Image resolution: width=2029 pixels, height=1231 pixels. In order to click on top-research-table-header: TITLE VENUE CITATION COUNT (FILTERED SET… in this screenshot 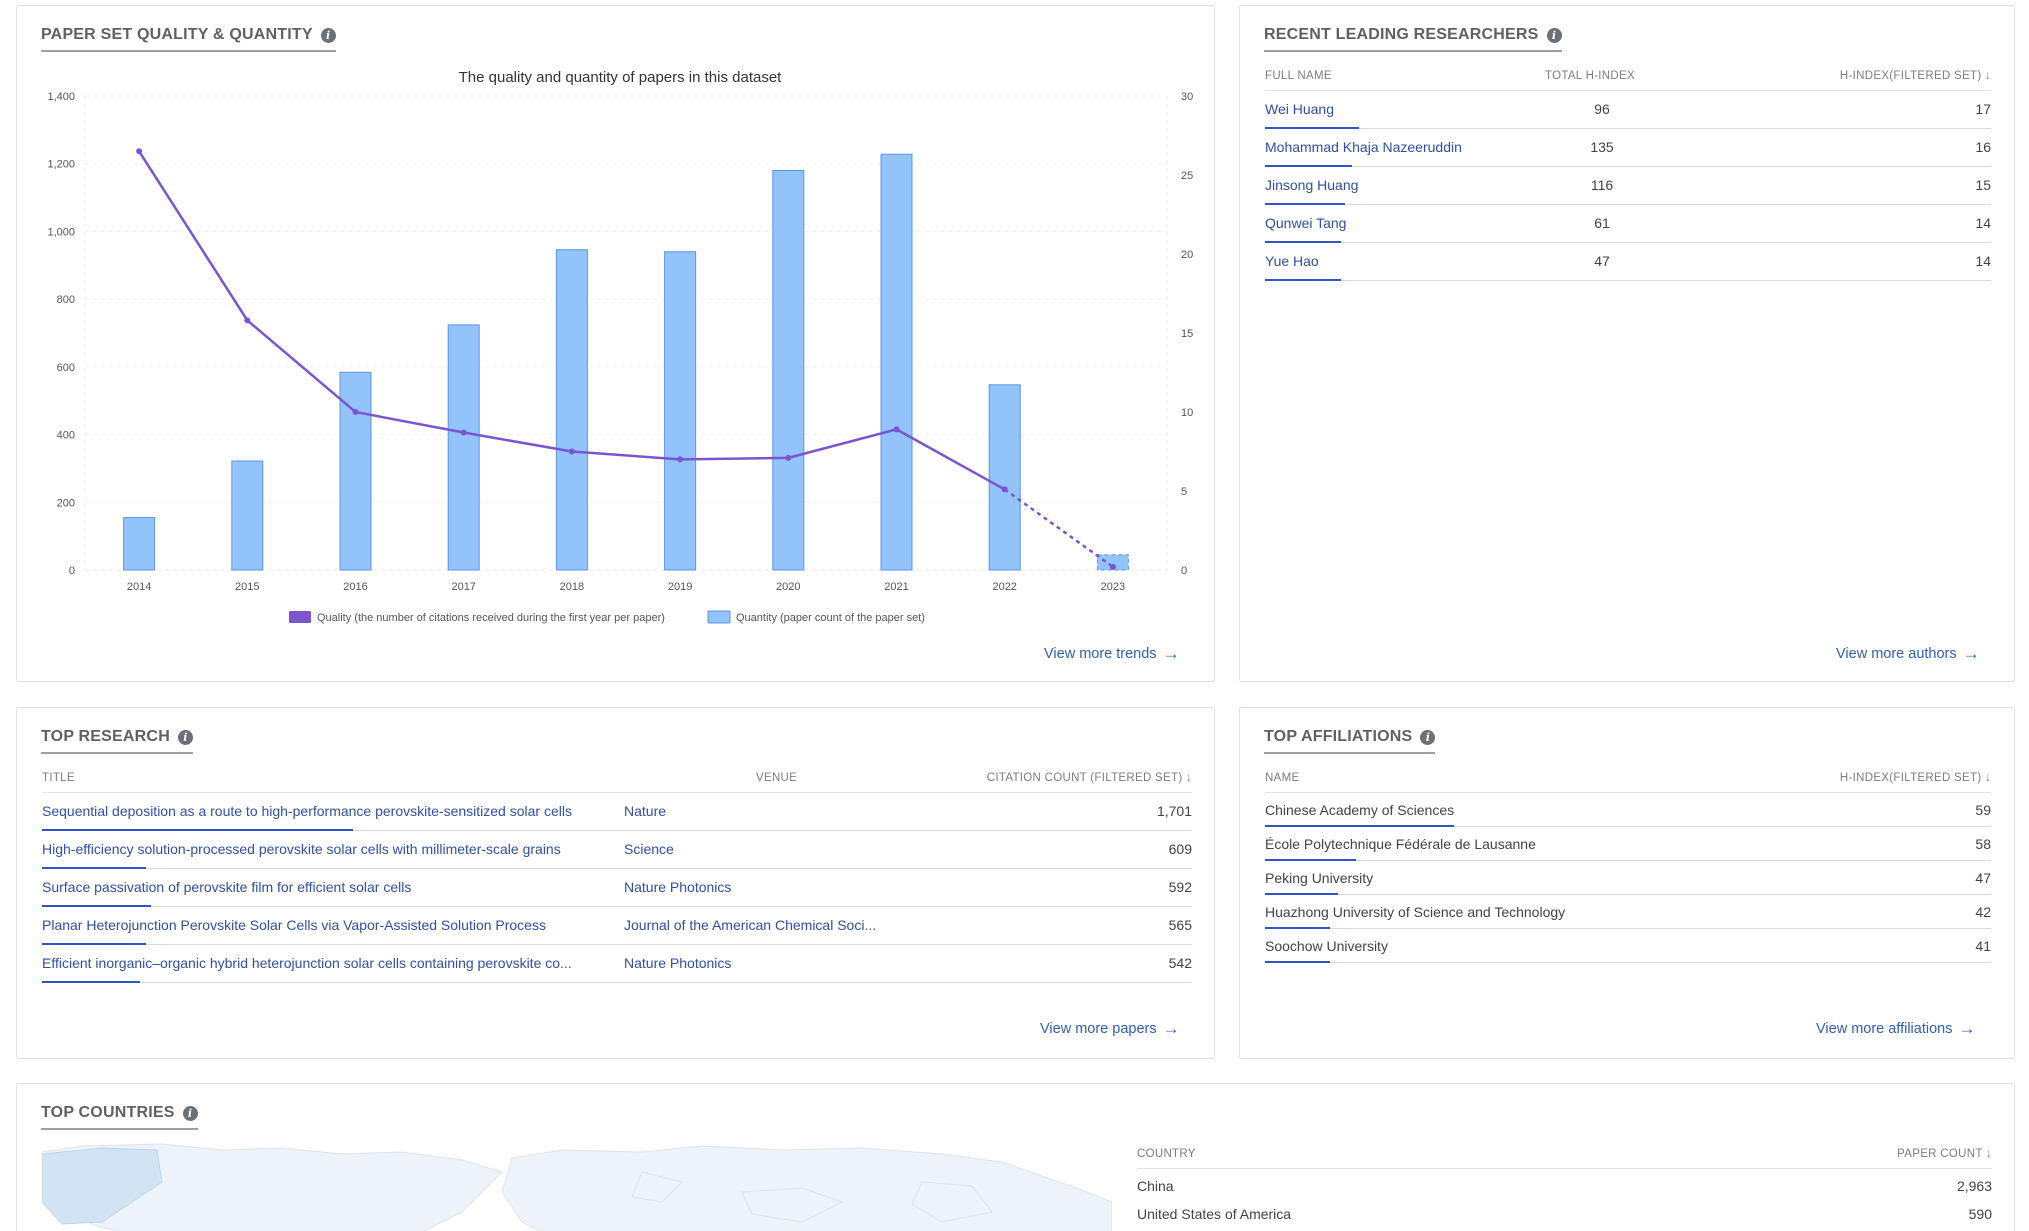, I will do `click(617, 778)`.